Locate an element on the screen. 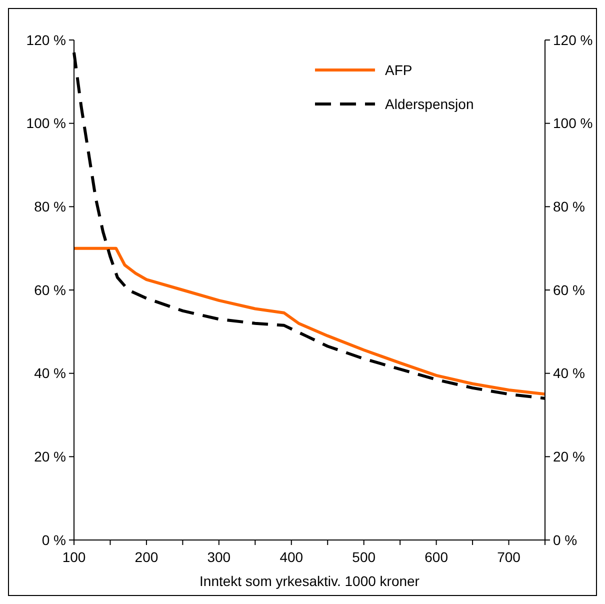 This screenshot has height=604, width=605. x-tick-label: 500 is located at coordinates (364, 557).